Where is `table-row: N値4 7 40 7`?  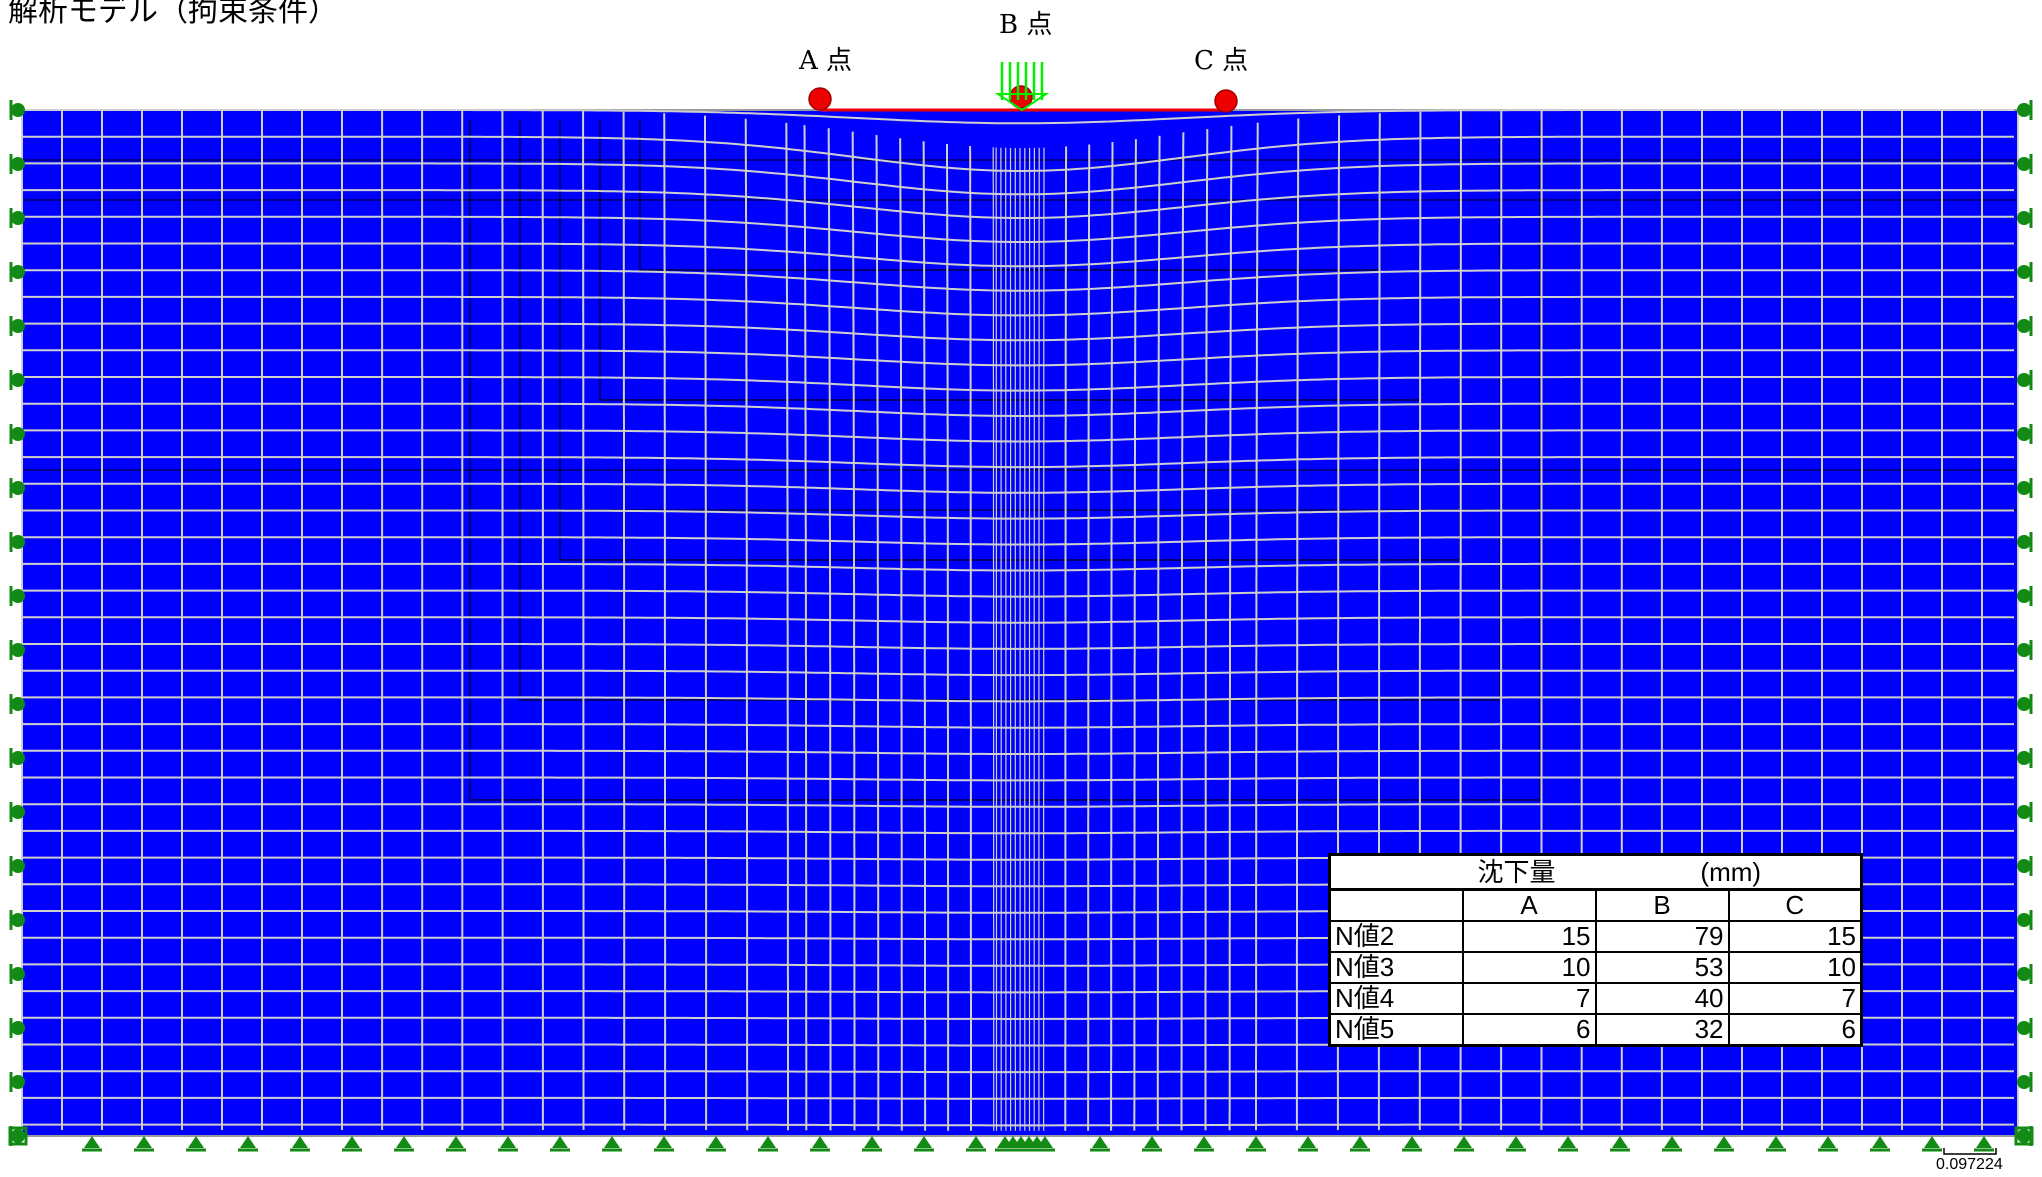
table-row: N値4 7 40 7 is located at coordinates (1595, 998).